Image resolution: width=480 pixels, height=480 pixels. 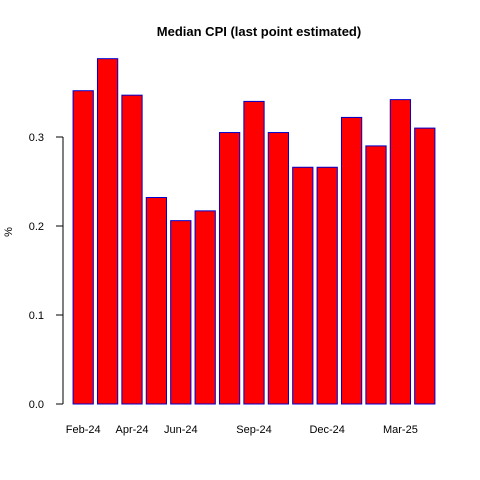 I want to click on y-tick-label: 0.1, so click(x=36, y=316).